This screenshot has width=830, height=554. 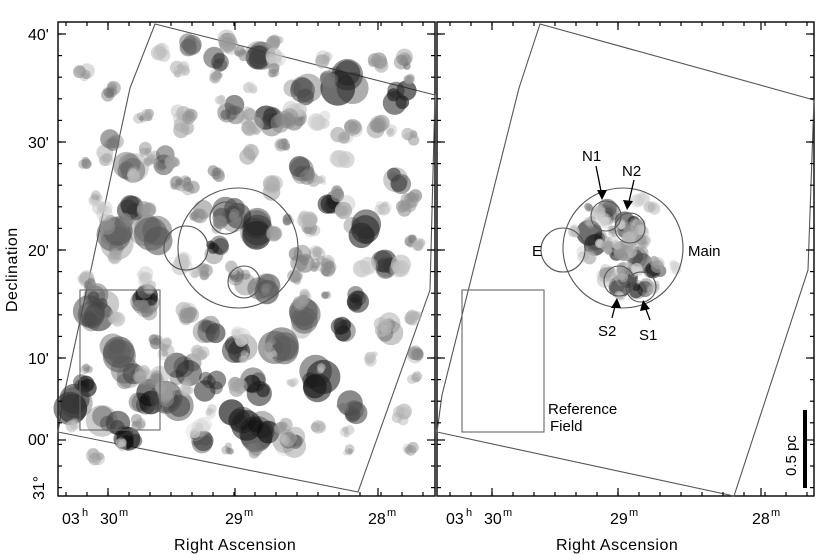 What do you see at coordinates (619, 519) in the screenshot?
I see `ra-minutes-29: 29` at bounding box center [619, 519].